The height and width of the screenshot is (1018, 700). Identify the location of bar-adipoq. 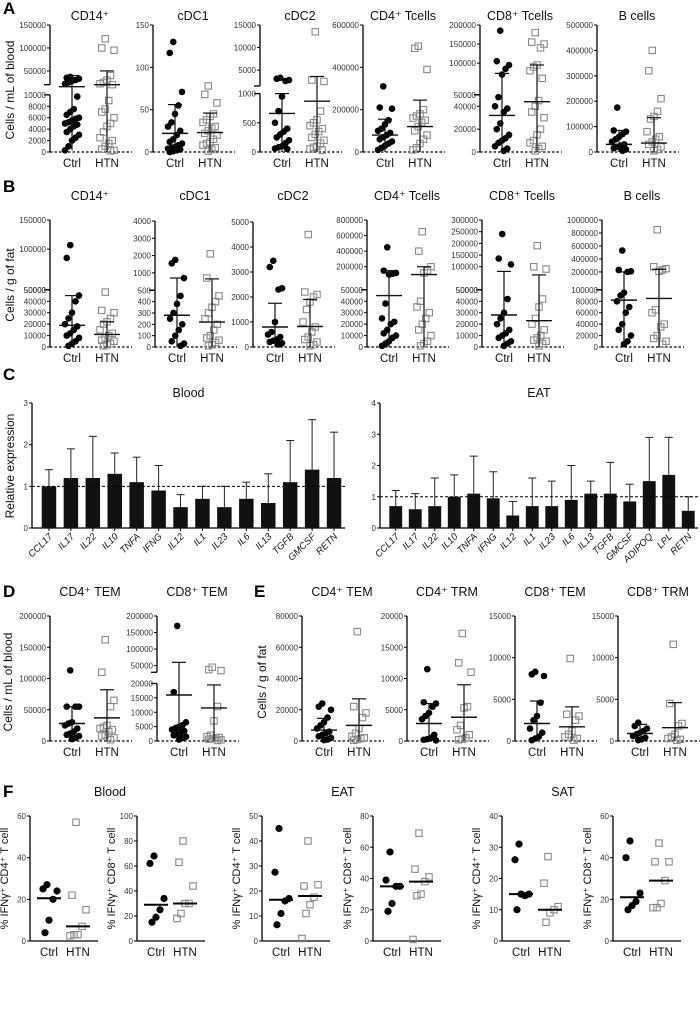
(649, 504).